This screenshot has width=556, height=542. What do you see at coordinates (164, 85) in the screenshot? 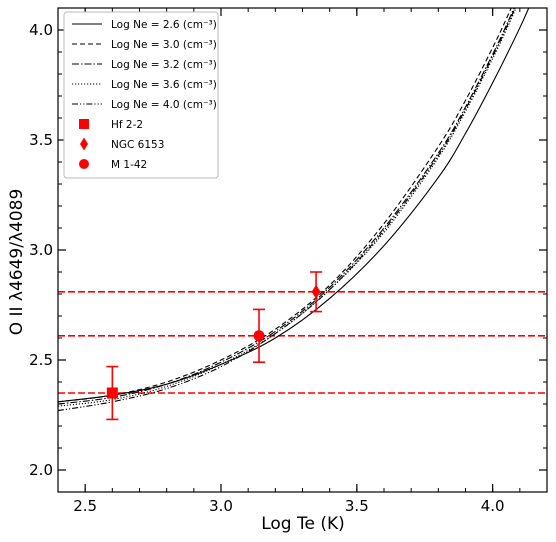
I see `legend-label: Log Ne = 3.6 (cm⁻³)` at bounding box center [164, 85].